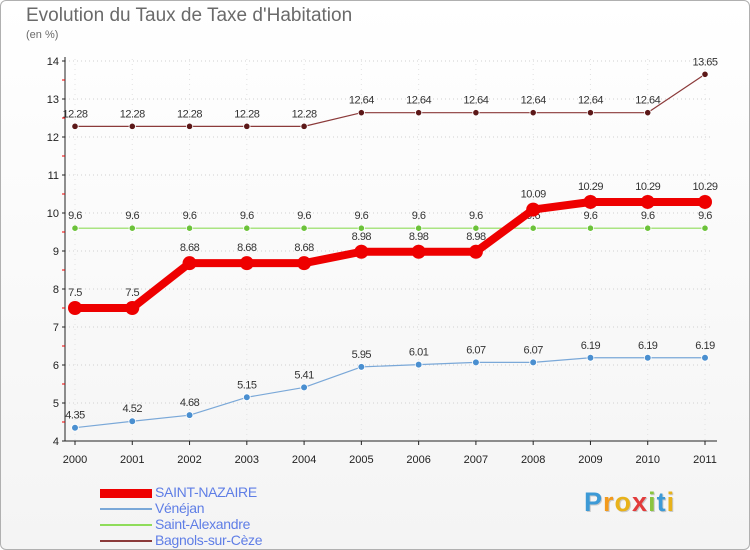 The height and width of the screenshot is (550, 750). What do you see at coordinates (476, 460) in the screenshot?
I see `x-tick-label-2007: 2007` at bounding box center [476, 460].